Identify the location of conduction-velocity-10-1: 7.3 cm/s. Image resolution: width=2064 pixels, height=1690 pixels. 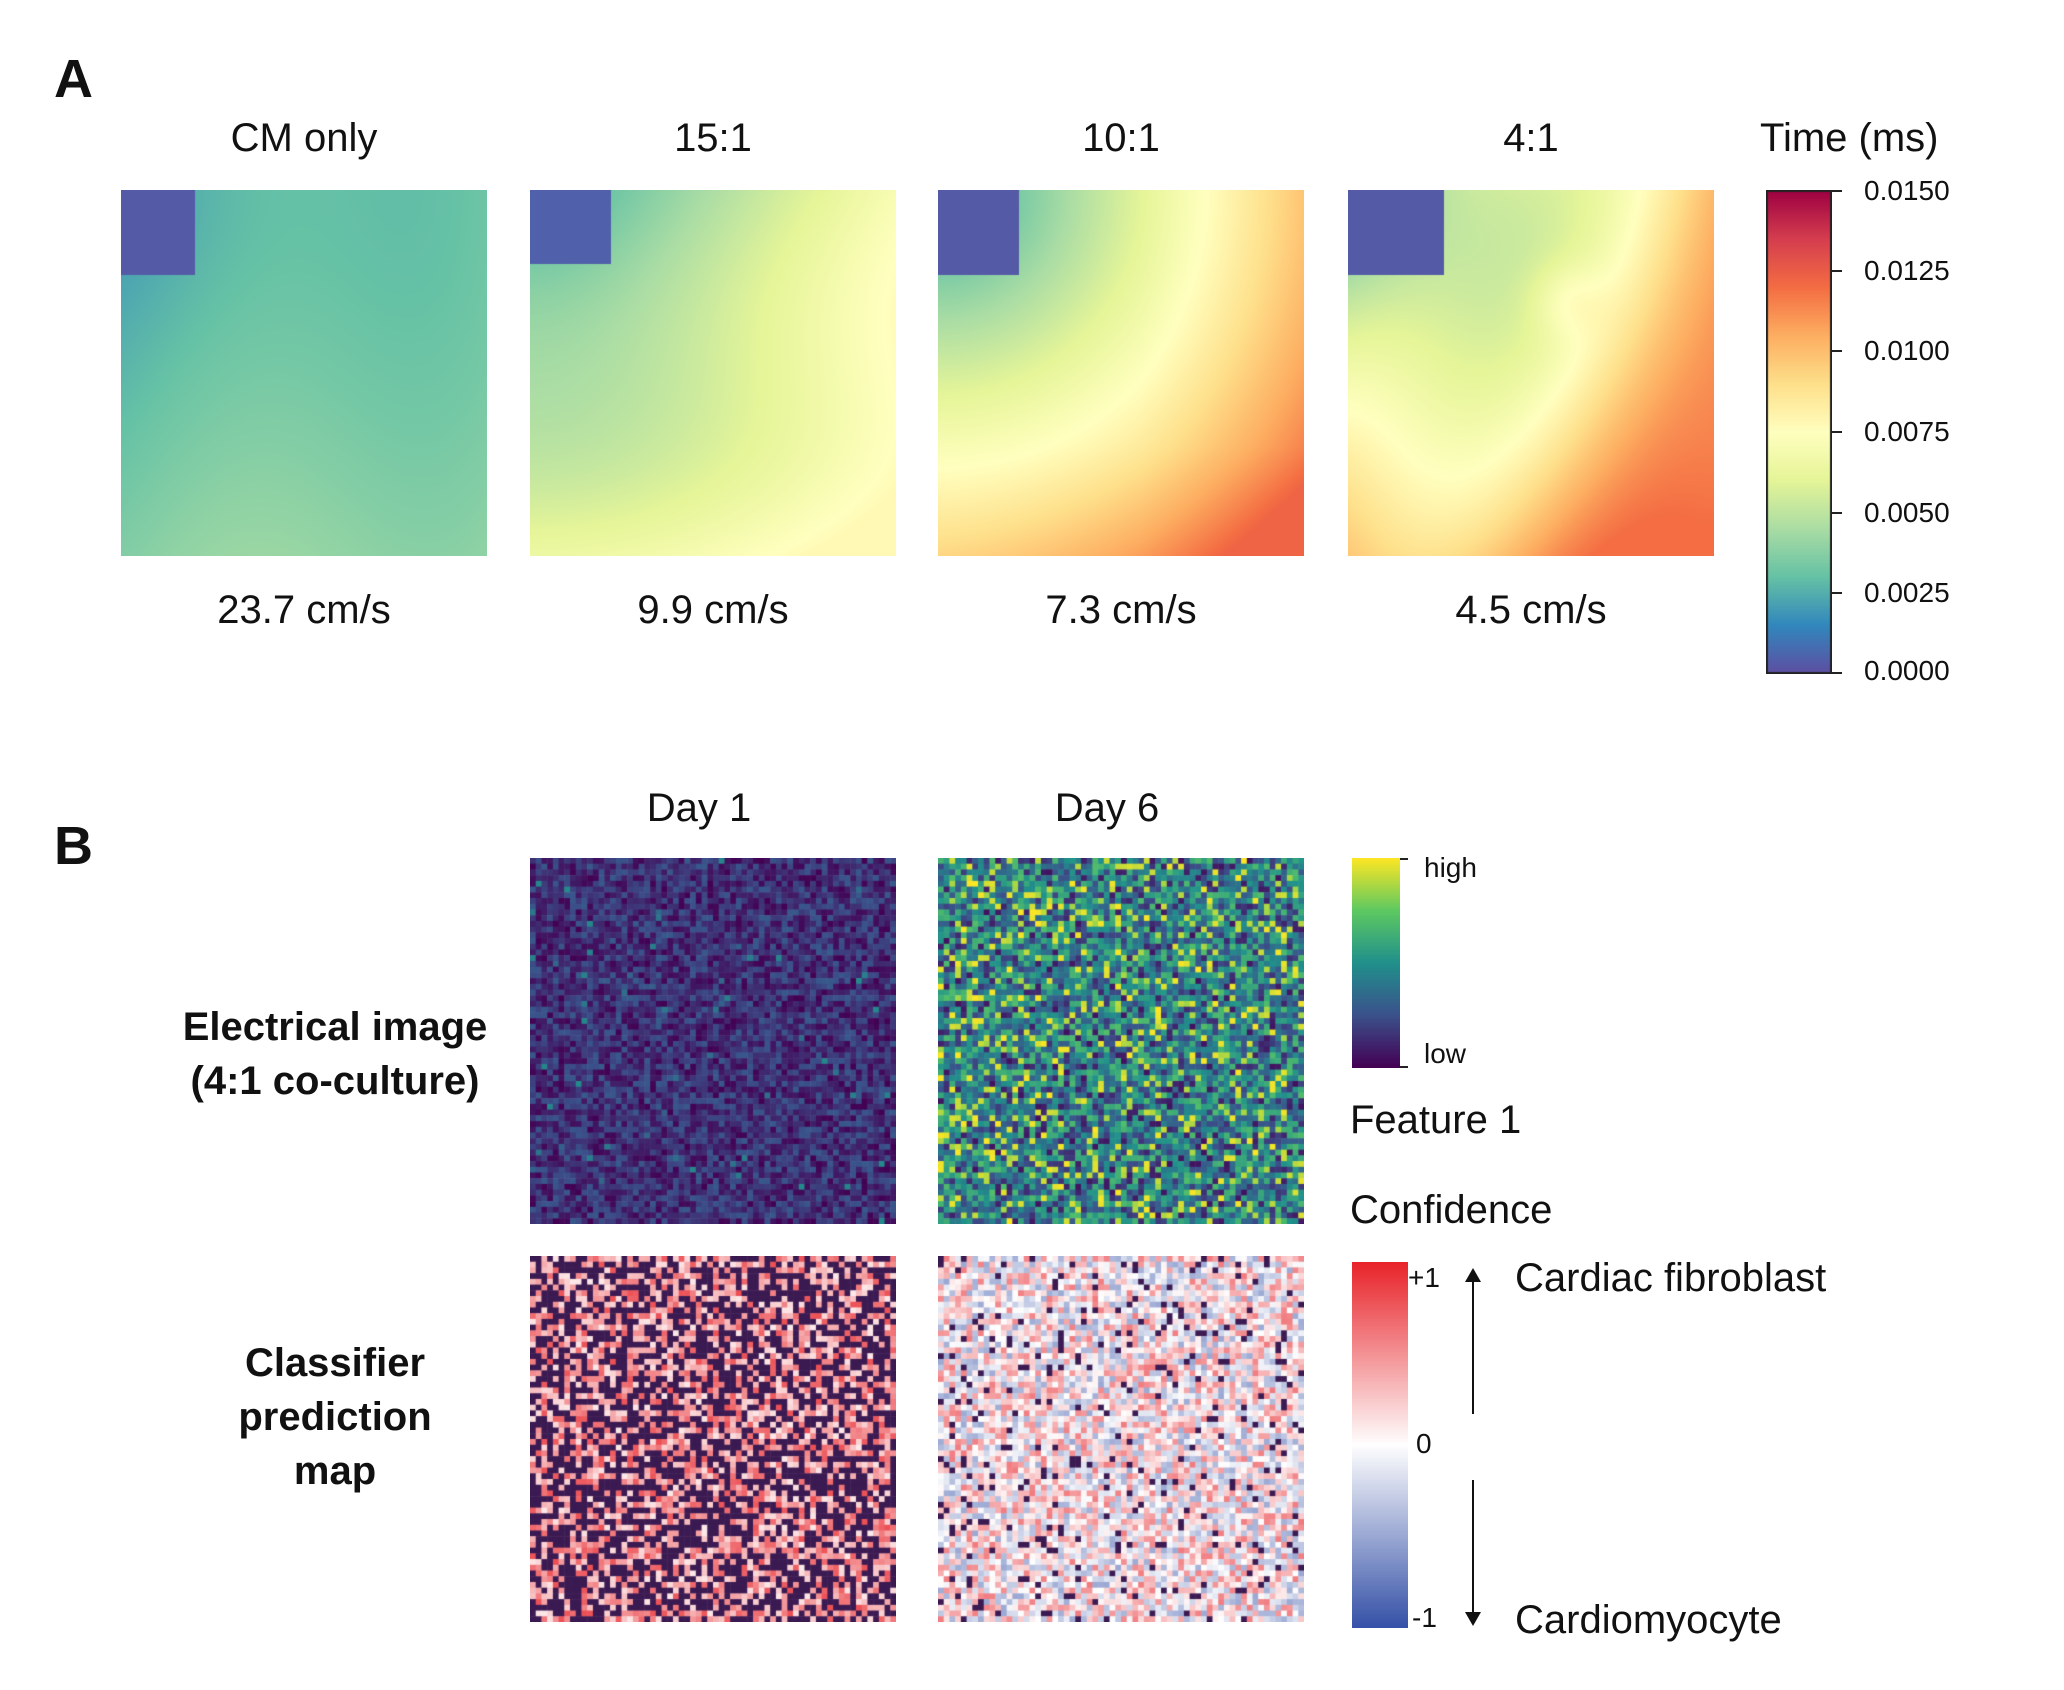
(1121, 610).